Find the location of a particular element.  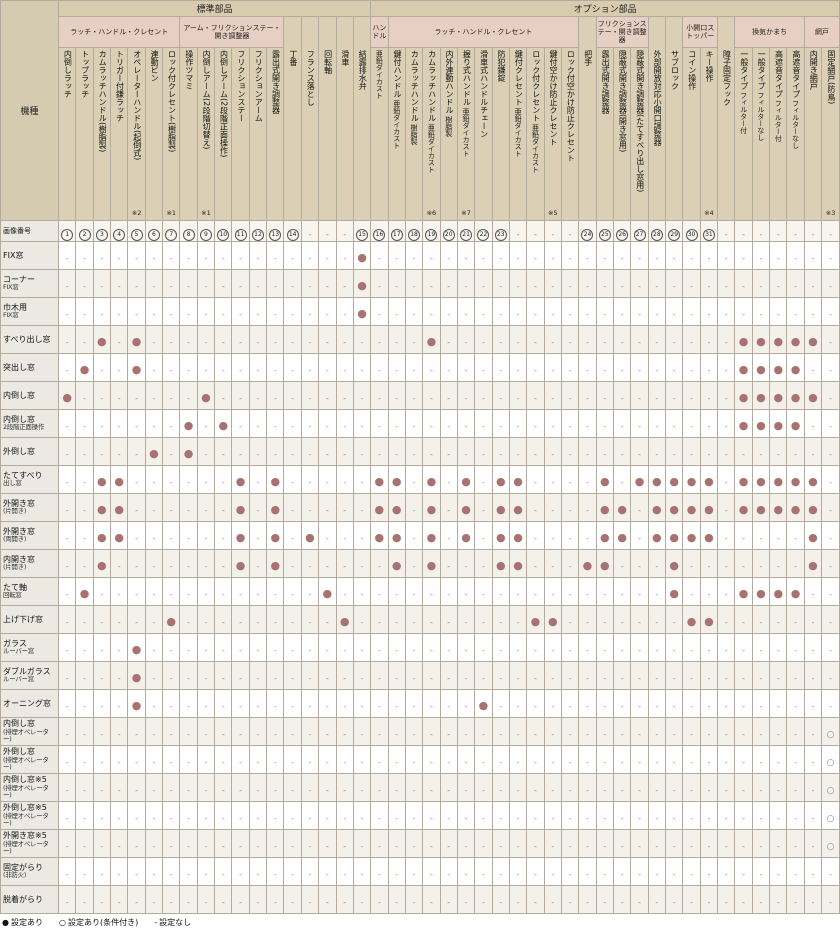

column-label: 内倒しラッチ is located at coordinates (68, 74).